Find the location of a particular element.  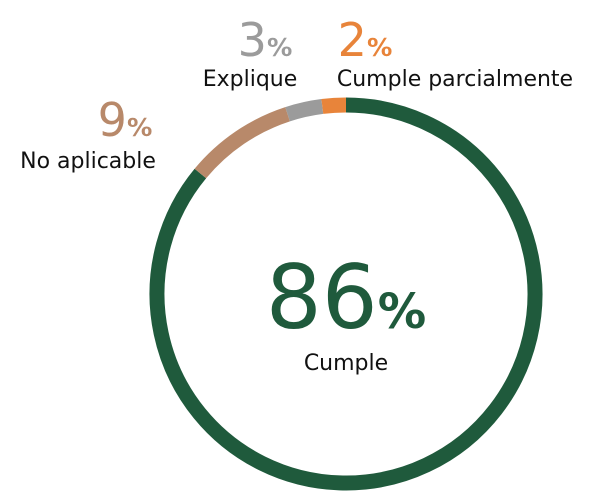

category-label: No aplicable is located at coordinates (88, 161).